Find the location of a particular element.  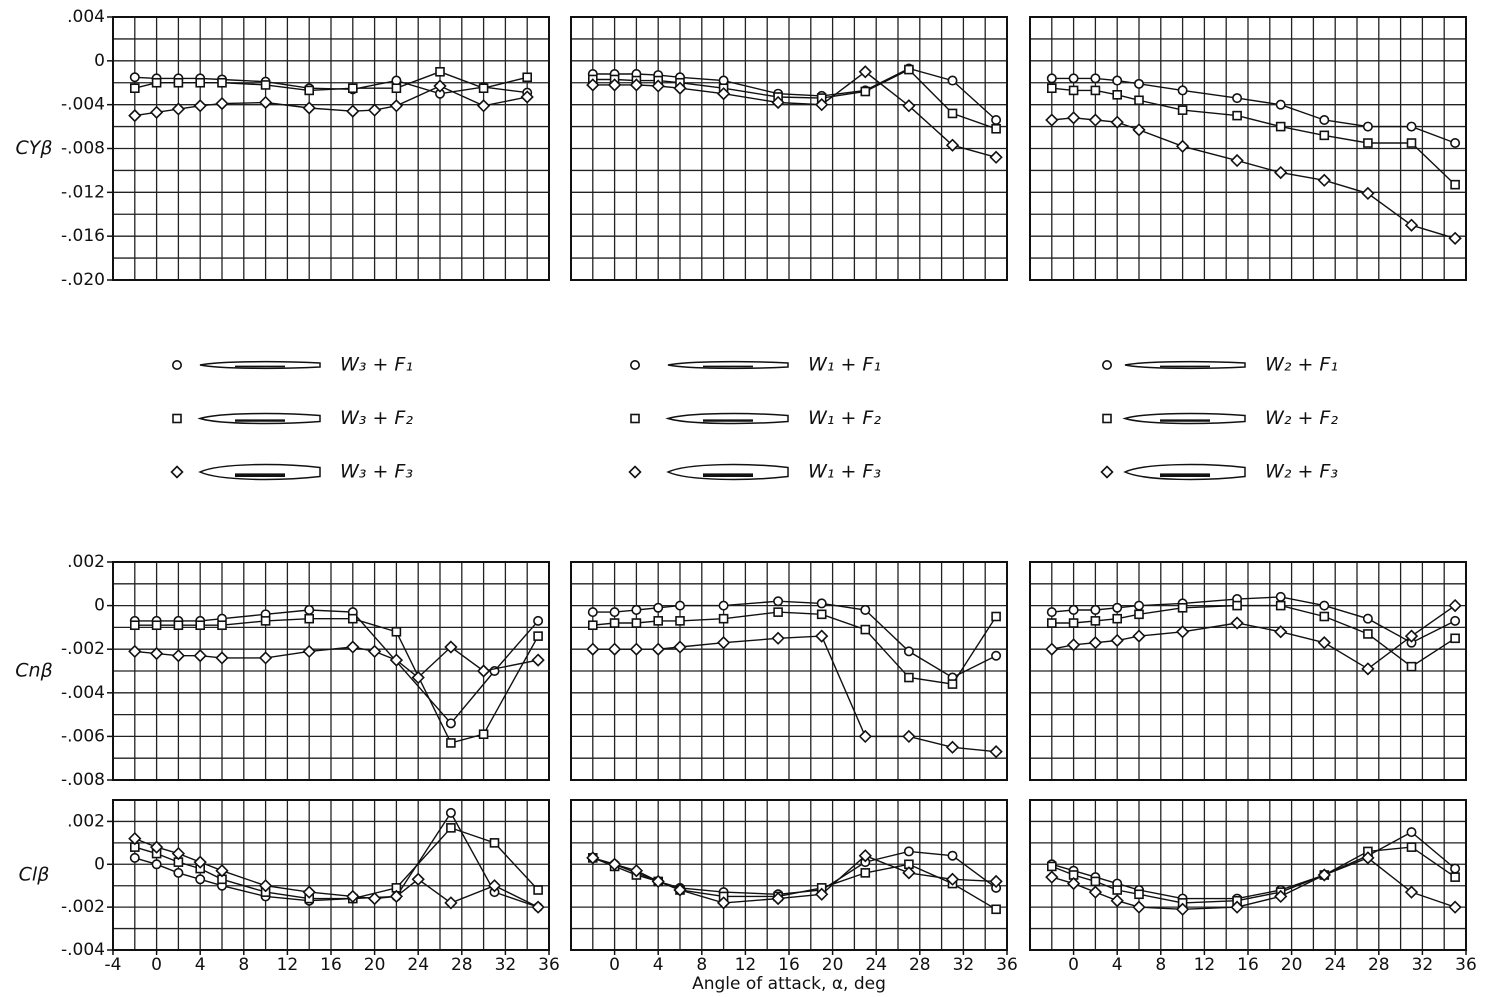

x-tick-label: 8 is located at coordinates (1160, 965).